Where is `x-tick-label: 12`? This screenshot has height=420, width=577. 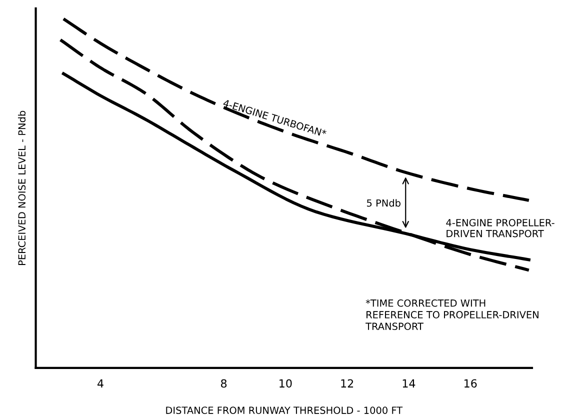 x-tick-label: 12 is located at coordinates (347, 383).